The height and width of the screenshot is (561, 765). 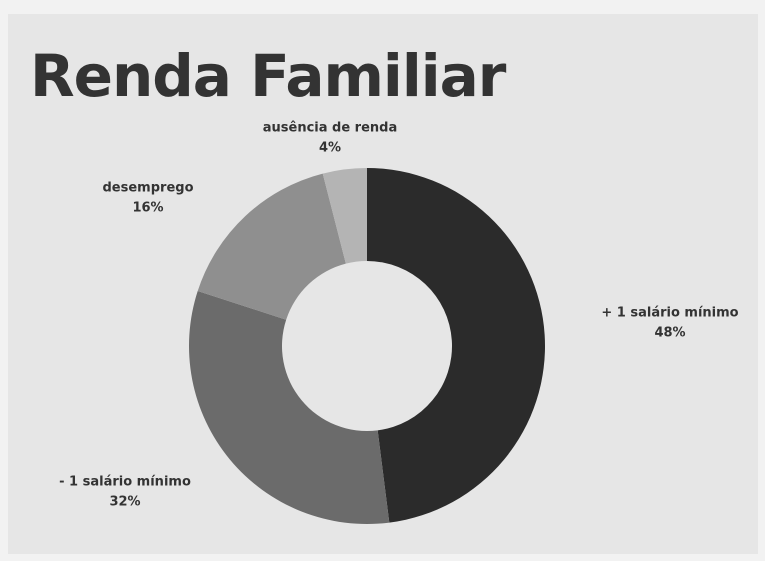 I want to click on value-label: 32%, so click(x=124, y=502).